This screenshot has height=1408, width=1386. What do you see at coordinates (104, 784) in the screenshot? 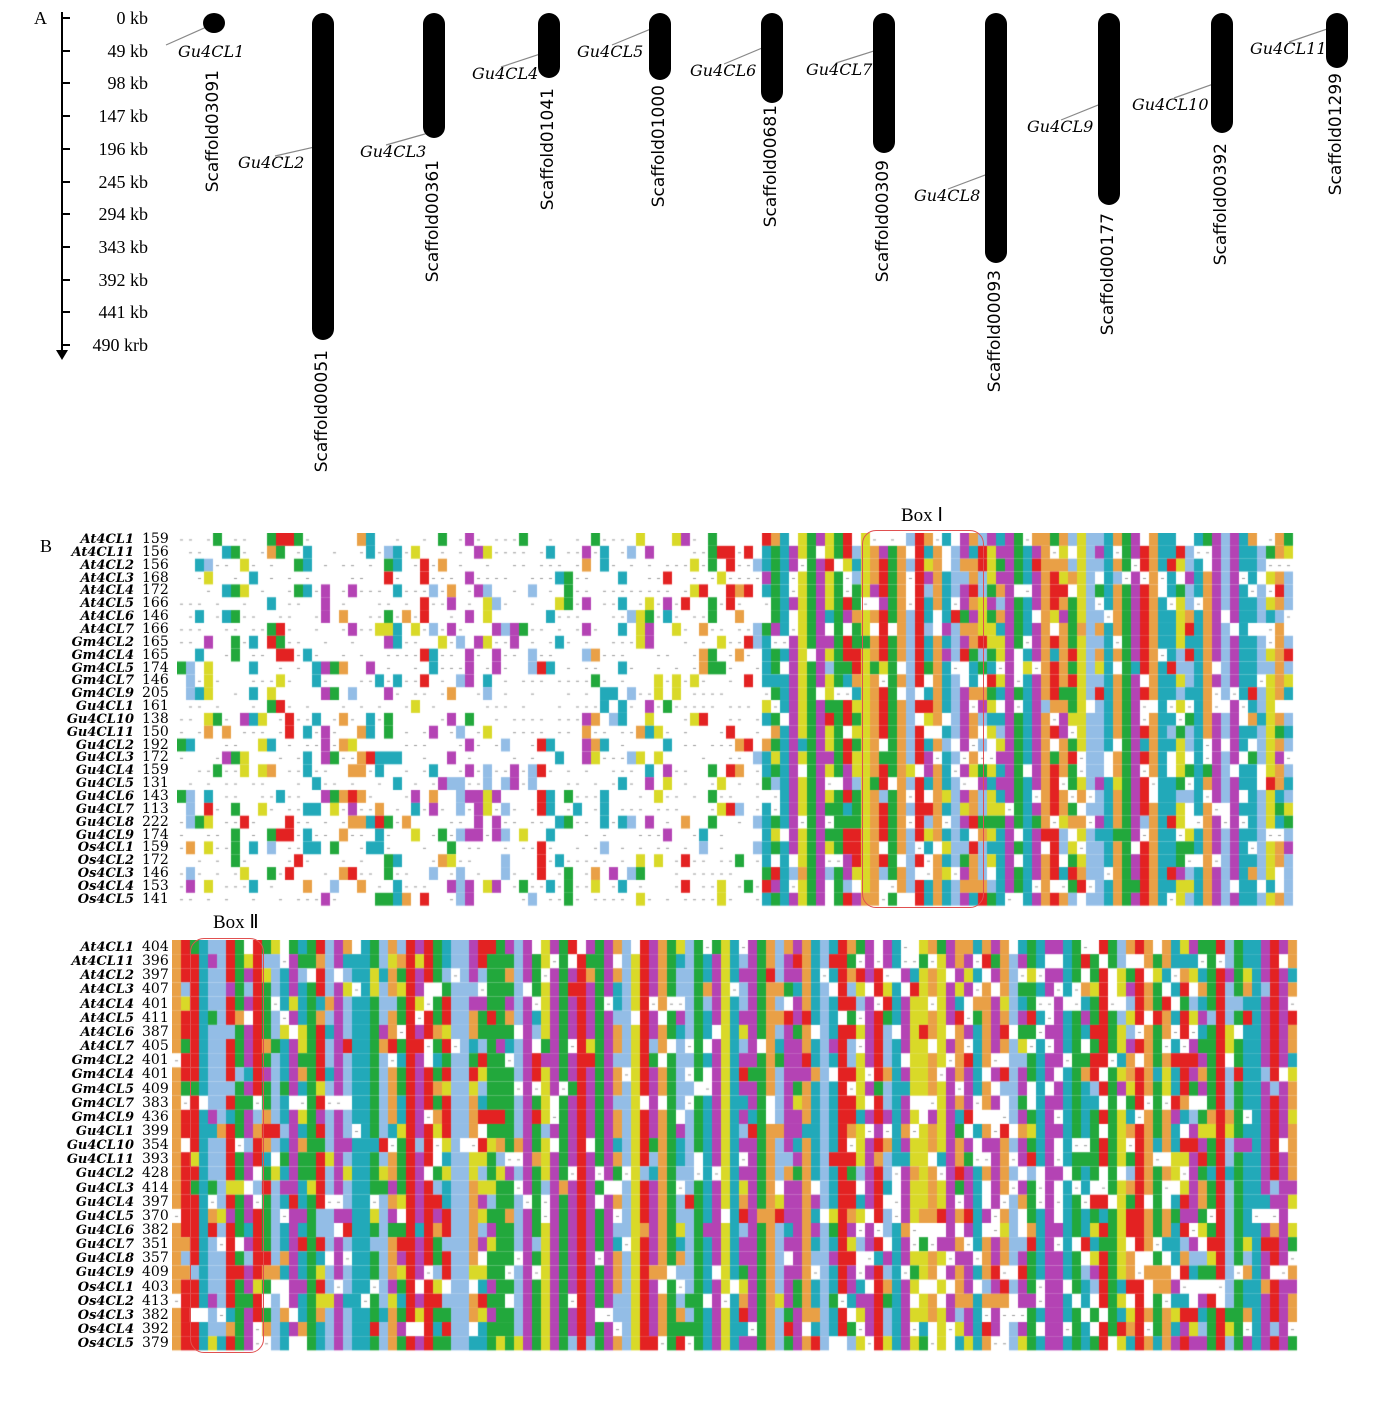
I see `sequence-name: Gu4CL5` at bounding box center [104, 784].